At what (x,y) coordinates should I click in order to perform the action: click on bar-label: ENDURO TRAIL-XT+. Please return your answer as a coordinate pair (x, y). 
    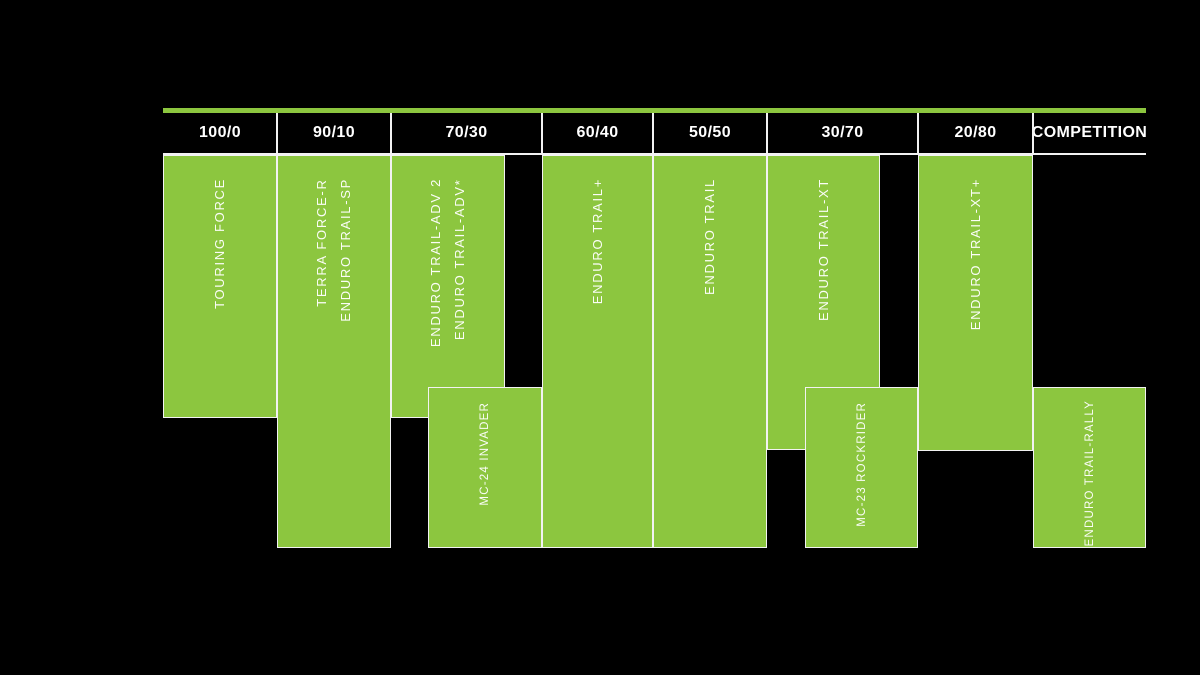
    Looking at the image, I should click on (976, 254).